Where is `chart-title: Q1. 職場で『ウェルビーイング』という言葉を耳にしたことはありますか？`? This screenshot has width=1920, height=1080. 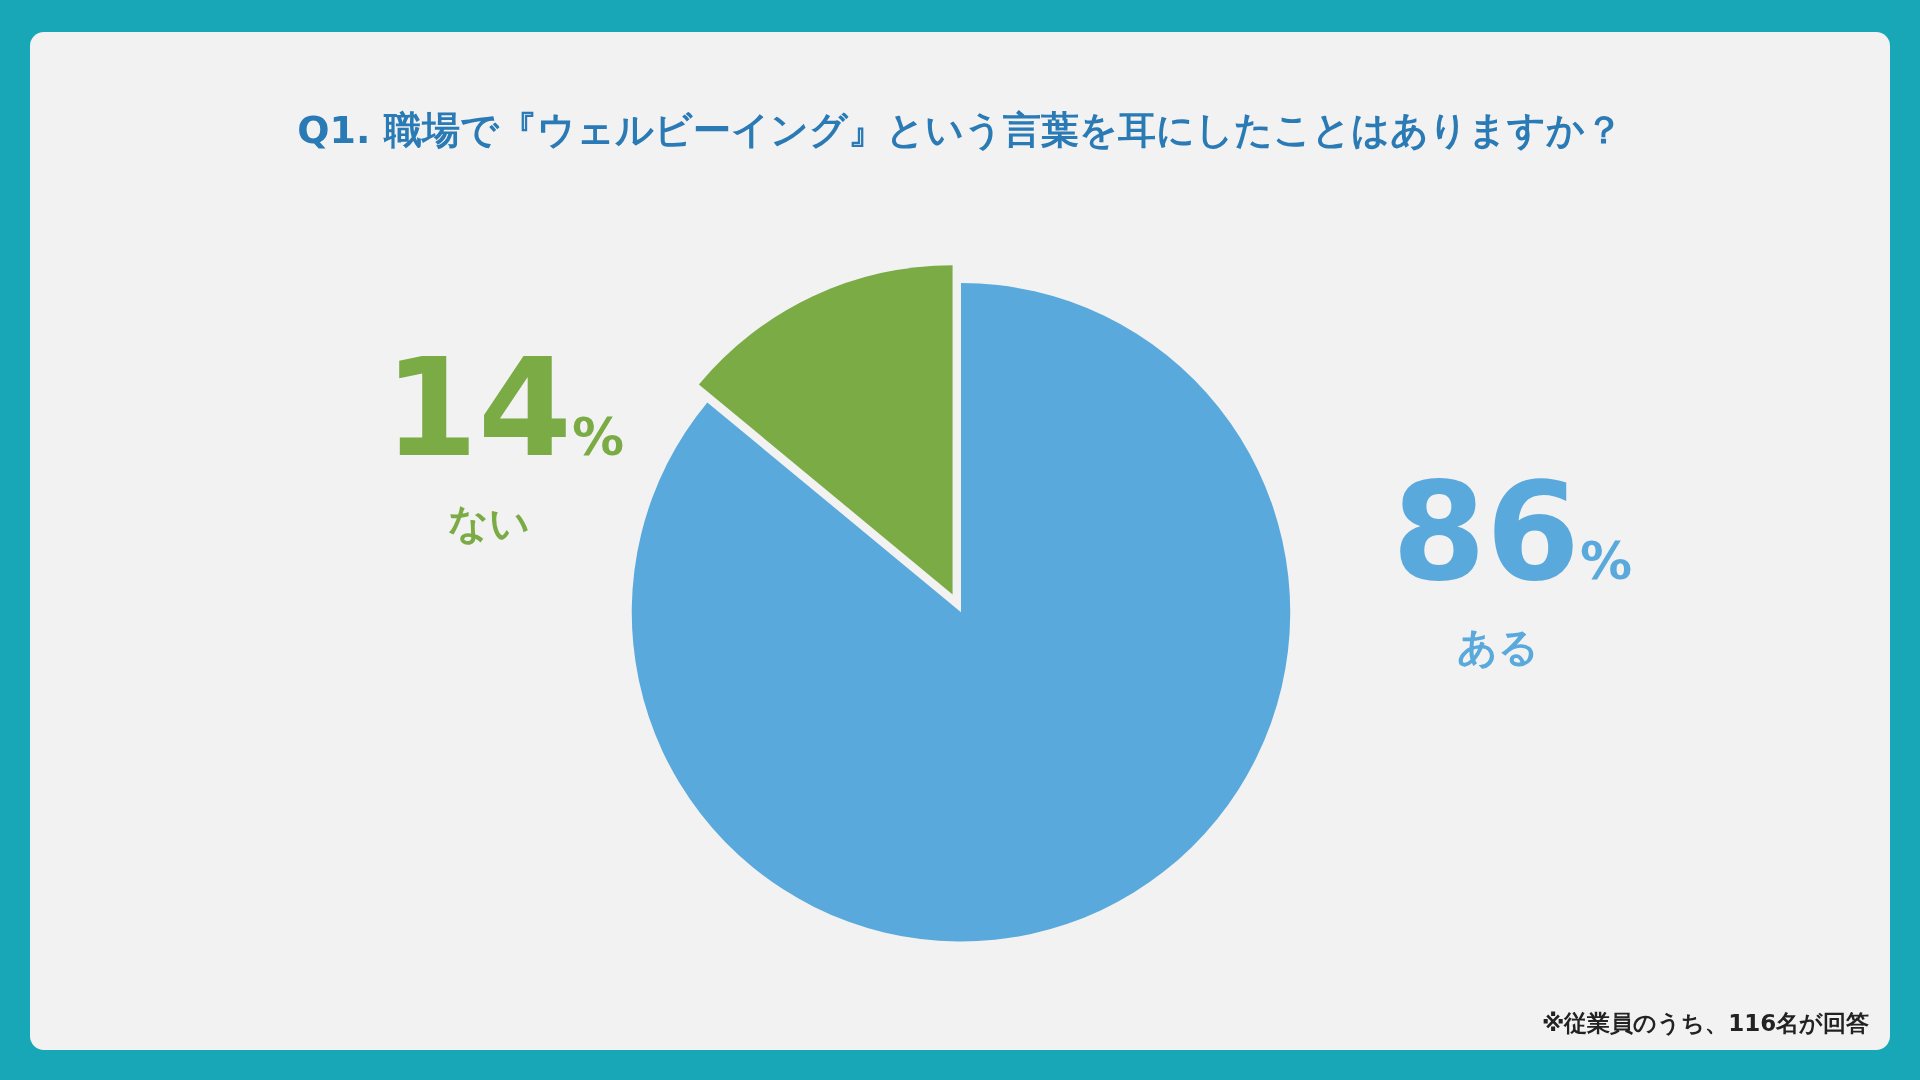 chart-title: Q1. 職場で『ウェルビーイング』という言葉を耳にしたことはありますか？ is located at coordinates (960, 130).